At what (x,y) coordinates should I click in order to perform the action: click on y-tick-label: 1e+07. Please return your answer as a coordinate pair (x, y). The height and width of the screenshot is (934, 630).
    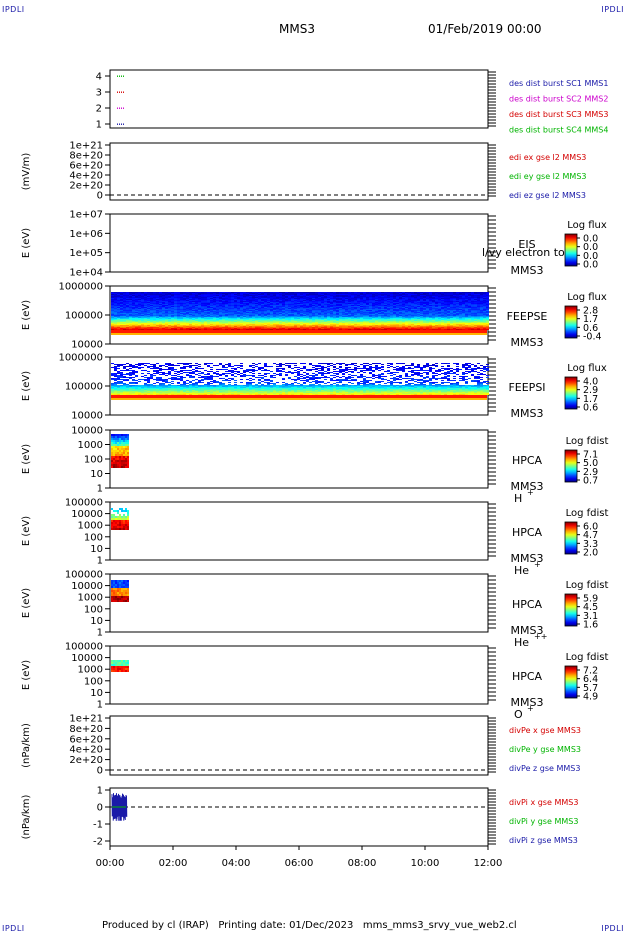
    Looking at the image, I should click on (86, 215).